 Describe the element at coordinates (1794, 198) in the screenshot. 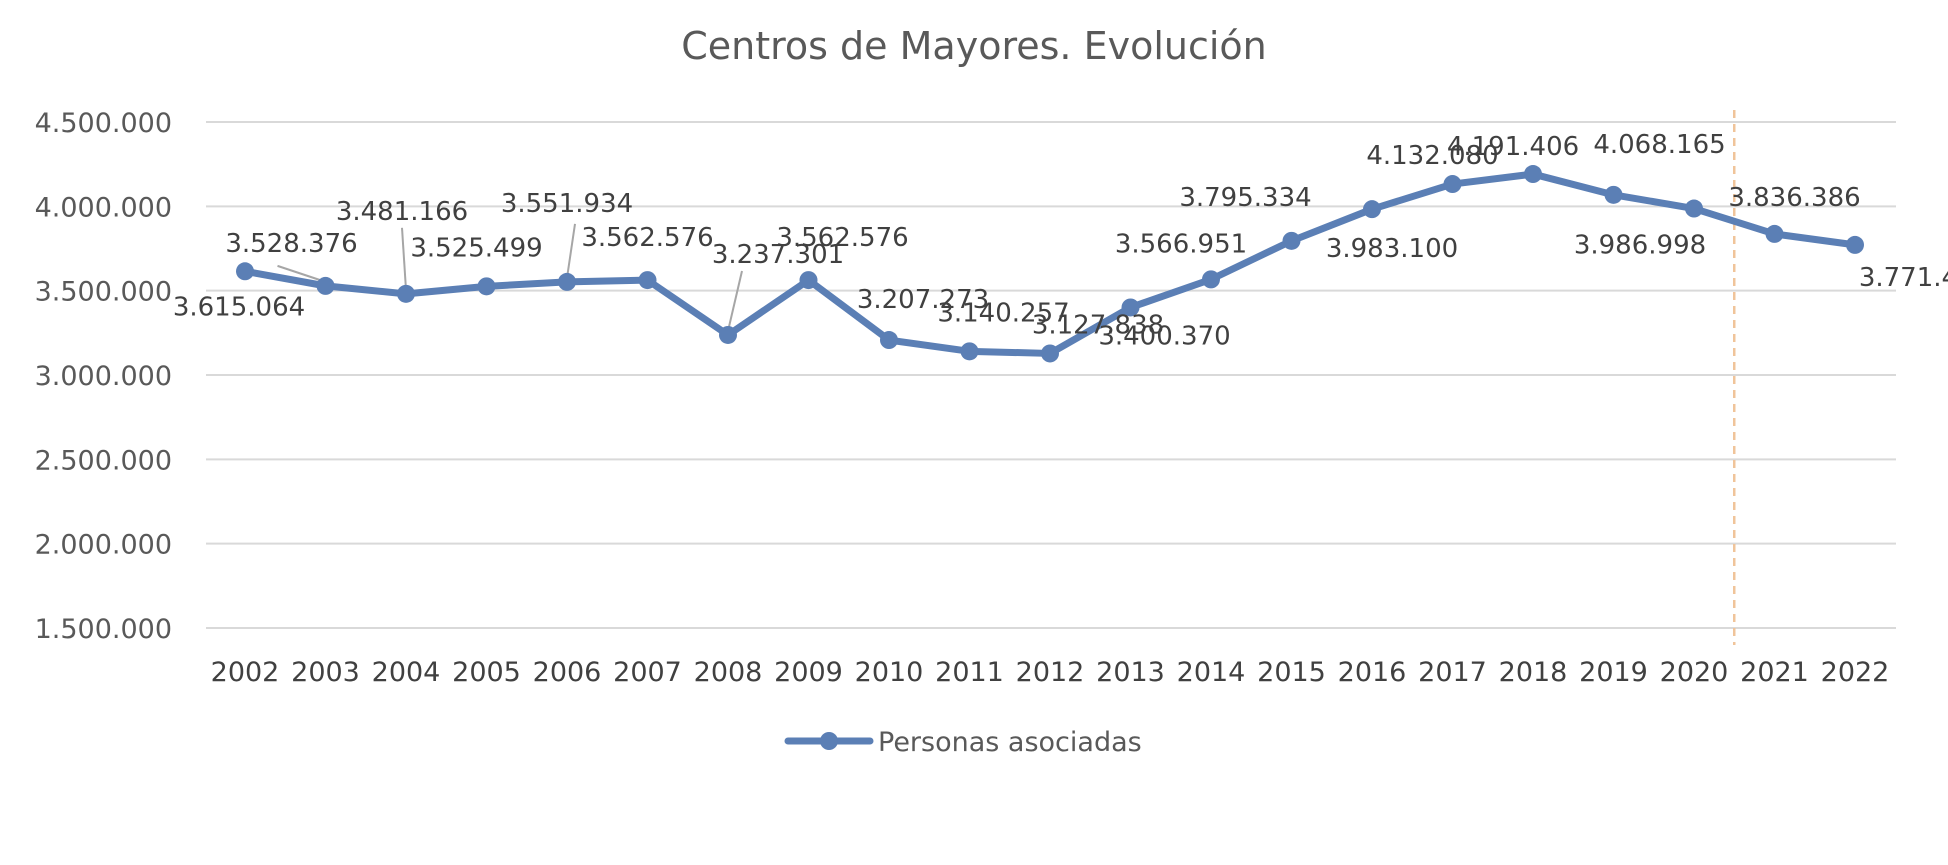

I see `data-label: 3.836.386` at that location.